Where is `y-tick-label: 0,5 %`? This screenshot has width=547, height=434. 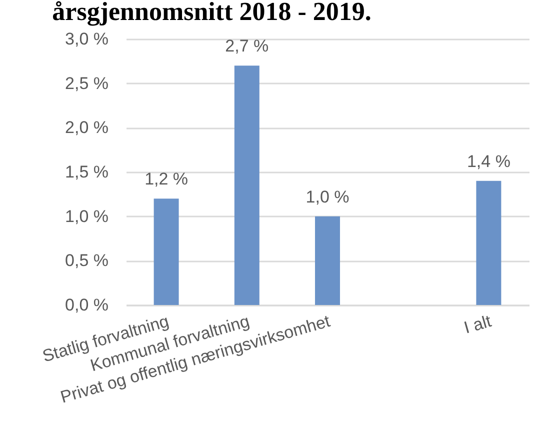
y-tick-label: 0,5 % is located at coordinates (86, 260).